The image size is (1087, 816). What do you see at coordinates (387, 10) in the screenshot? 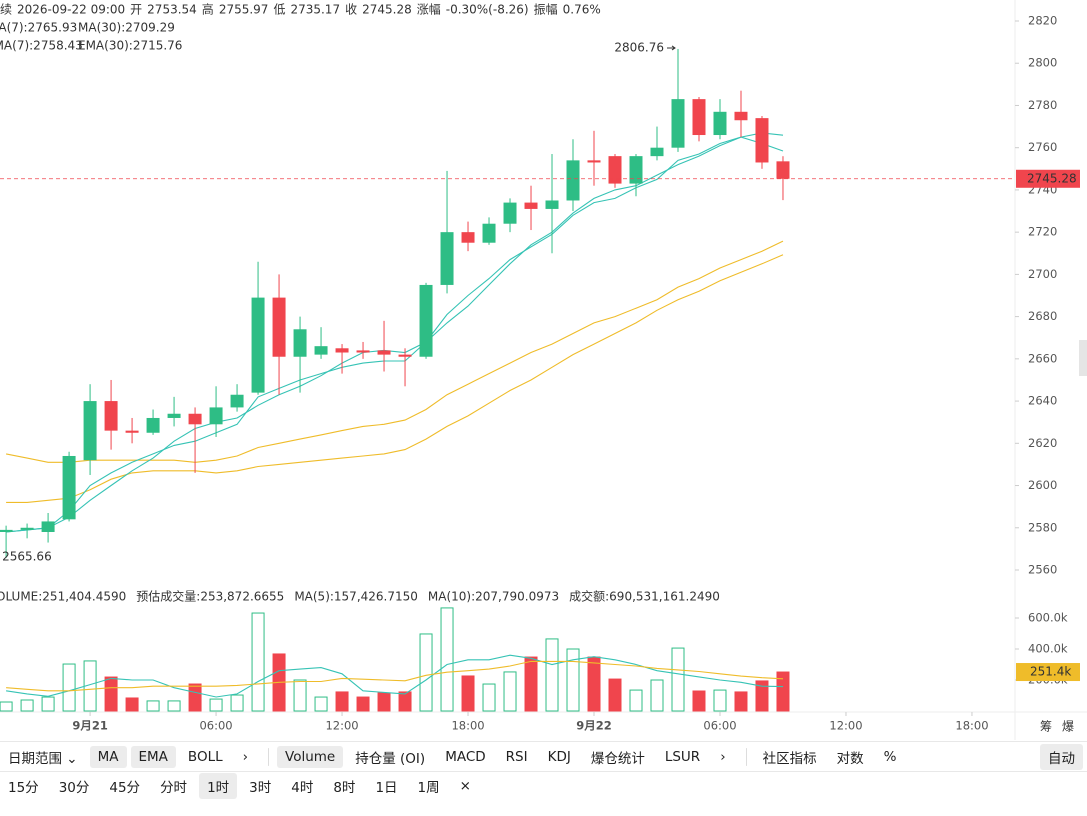
I see `header-field: 2745.28` at bounding box center [387, 10].